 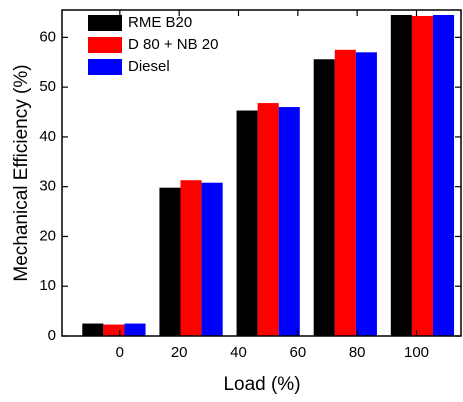 What do you see at coordinates (47, 136) in the screenshot?
I see `y-tick-label: 40` at bounding box center [47, 136].